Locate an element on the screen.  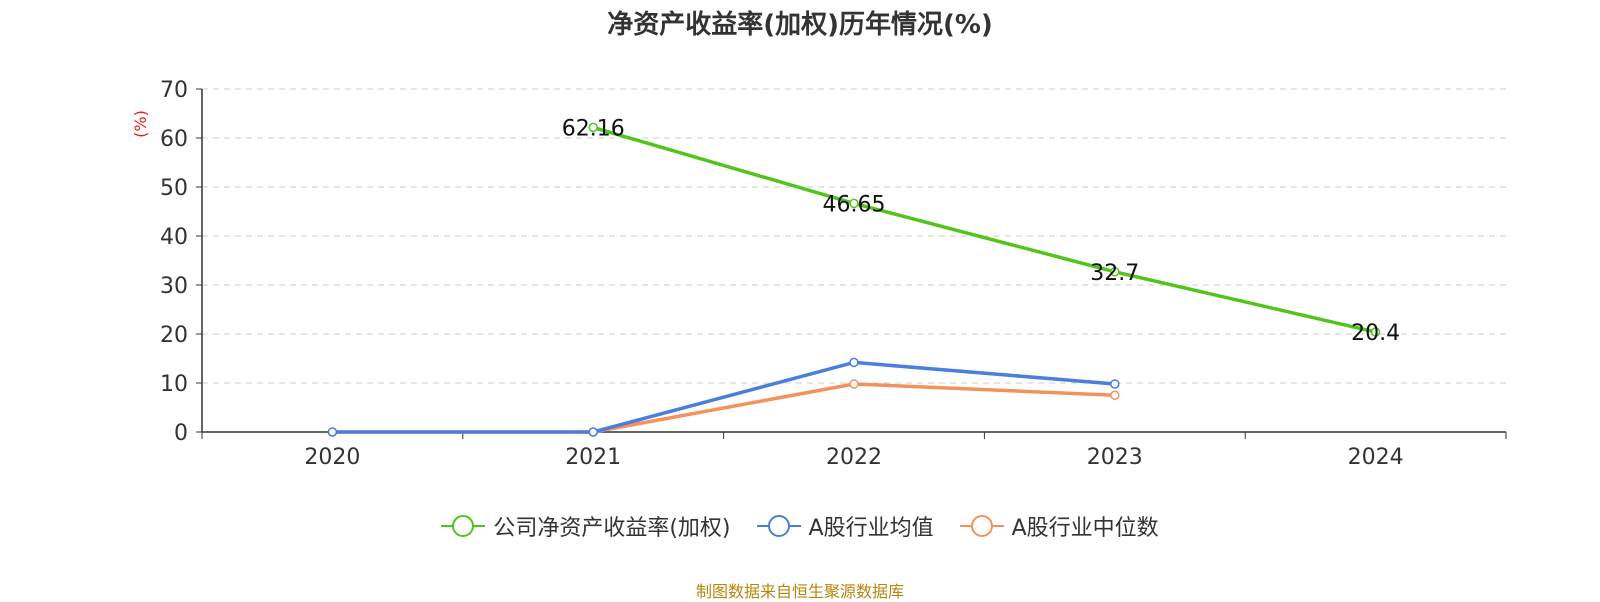
y-tick-label: 60 is located at coordinates (174, 139).